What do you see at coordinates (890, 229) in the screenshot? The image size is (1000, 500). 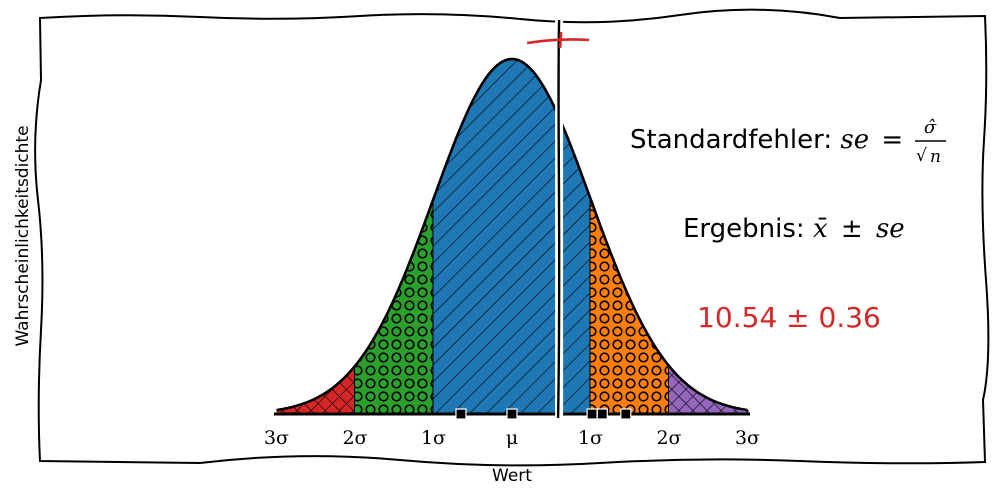 I see `result-se-symbol: se` at bounding box center [890, 229].